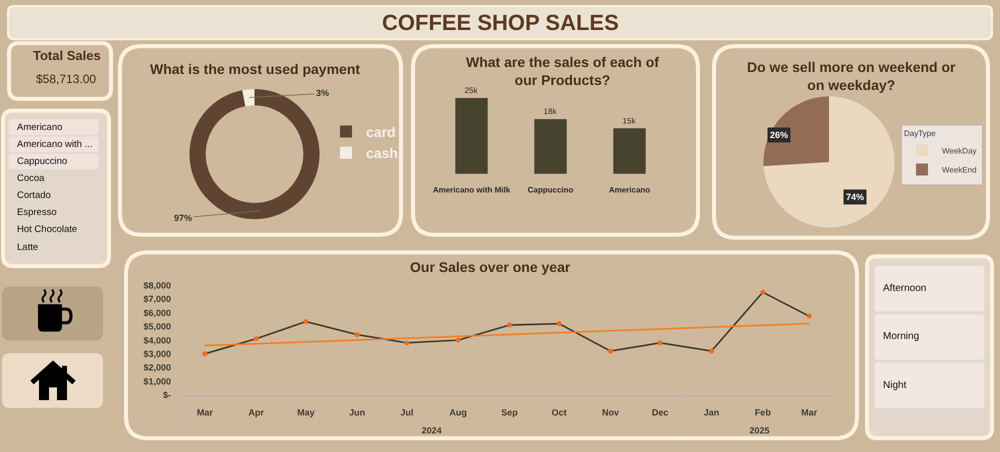  What do you see at coordinates (509, 412) in the screenshot?
I see `x-tick-label: Sep` at bounding box center [509, 412].